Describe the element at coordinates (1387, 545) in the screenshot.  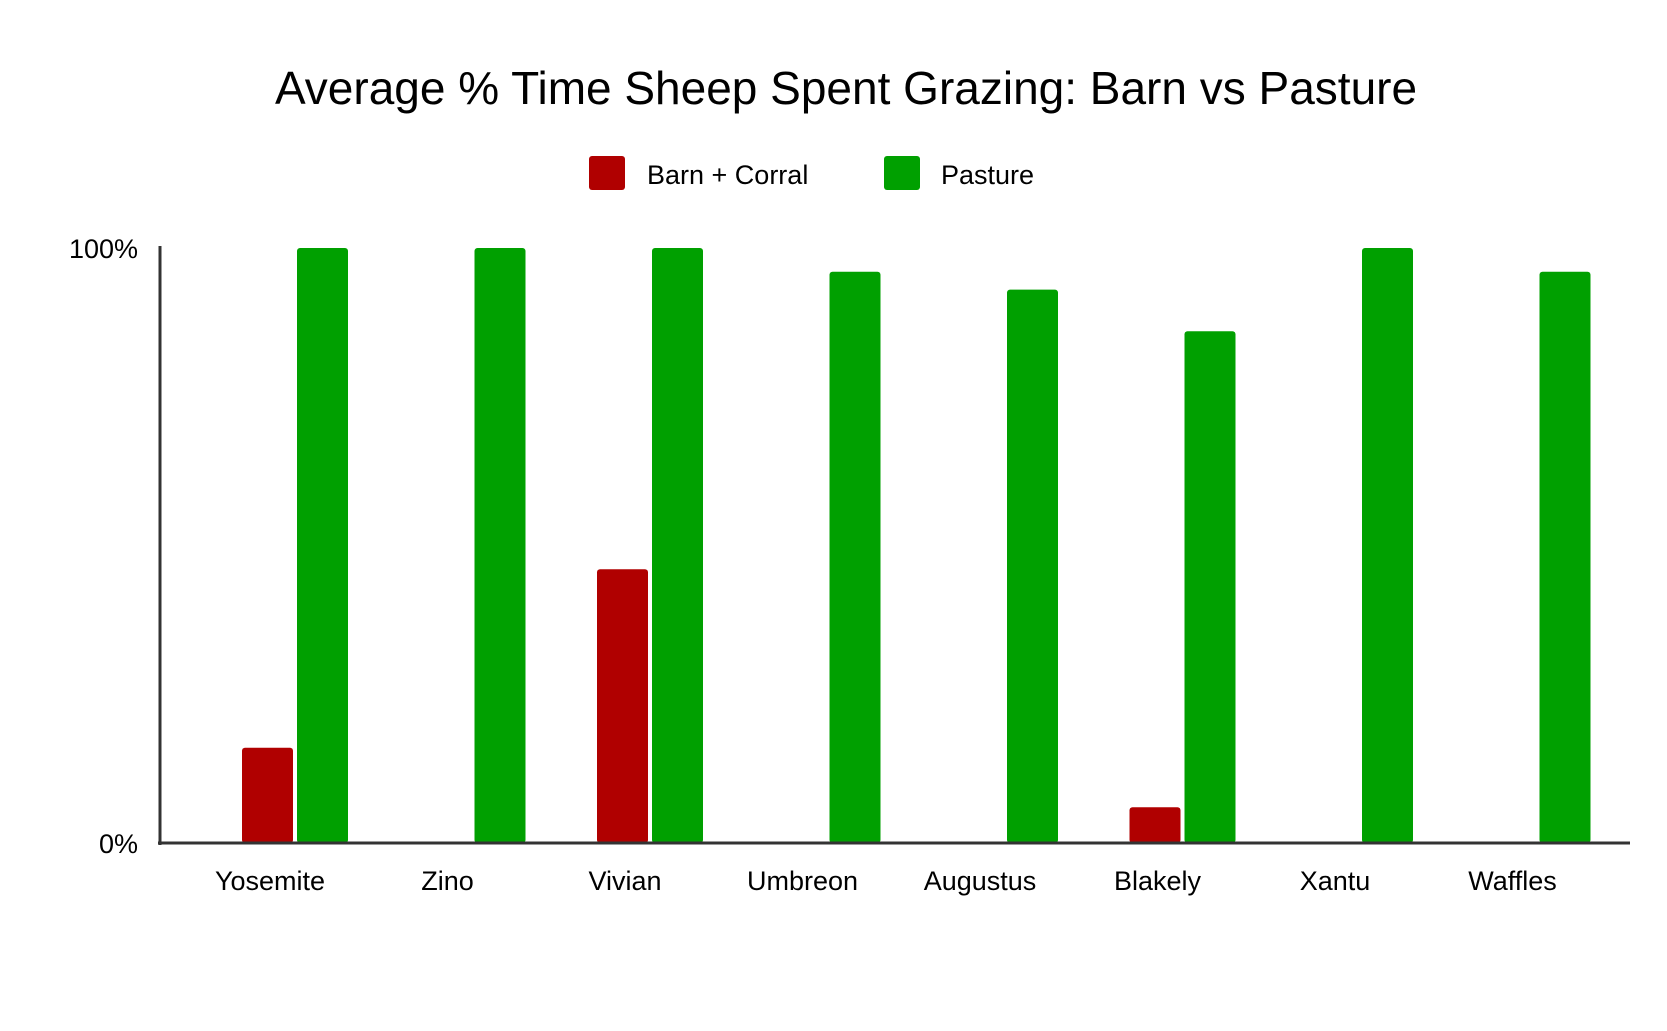
I see `bar-pasture-xantu` at that location.